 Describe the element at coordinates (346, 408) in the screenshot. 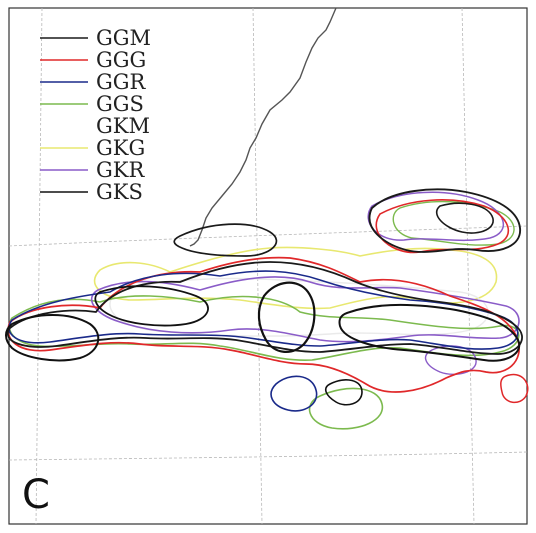

I see `contour-ggs-blob` at that location.